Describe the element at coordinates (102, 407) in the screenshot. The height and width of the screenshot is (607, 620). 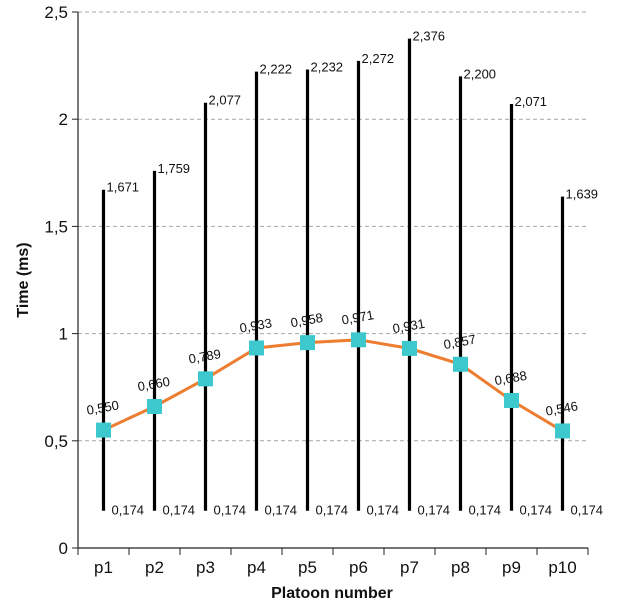
I see `mean-label: 0,550` at that location.